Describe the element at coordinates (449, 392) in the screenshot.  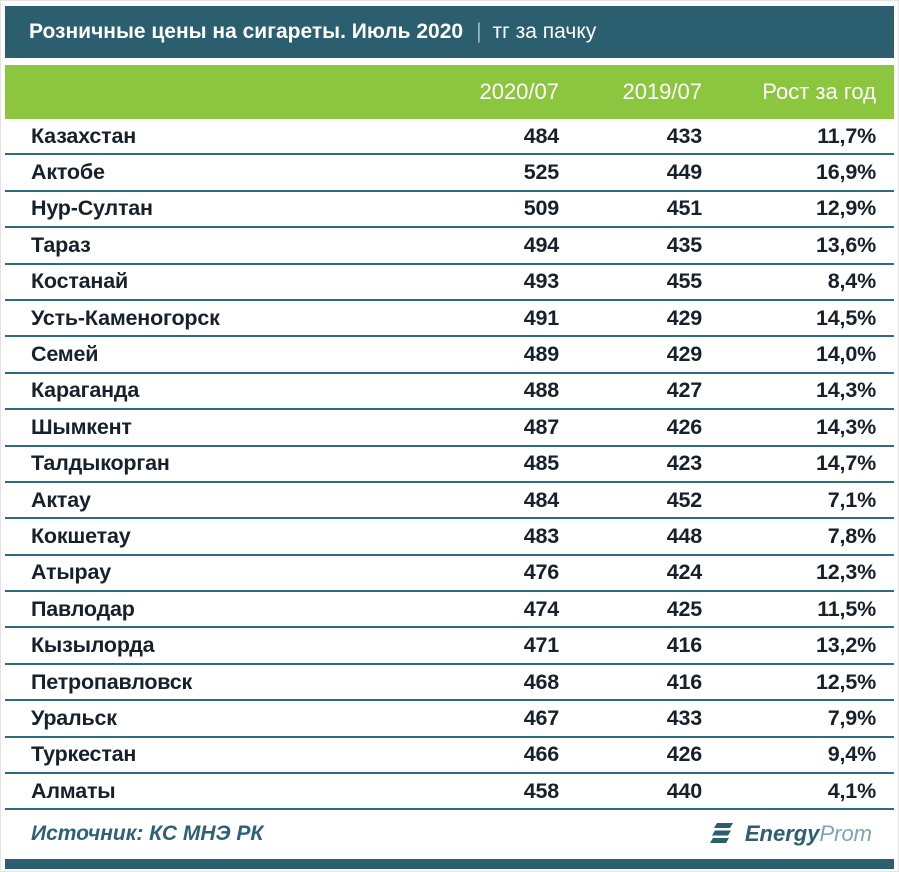
I see `table-row: Караганда 488 427 14,3%` at that location.